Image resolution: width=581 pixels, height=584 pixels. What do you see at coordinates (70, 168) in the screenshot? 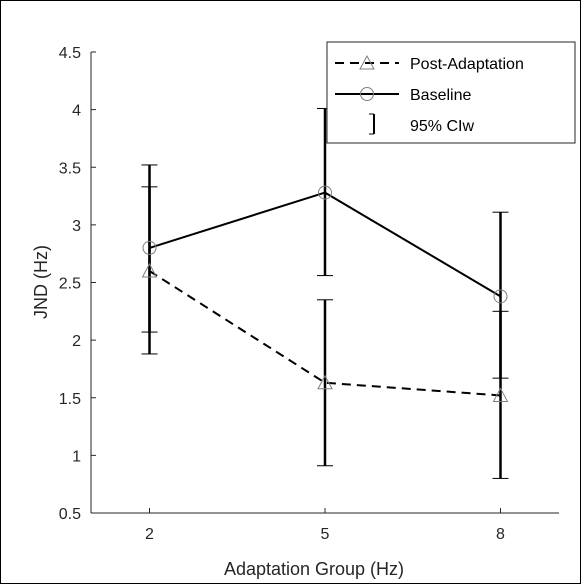
I see `y-tick-label: 3.5` at bounding box center [70, 168].